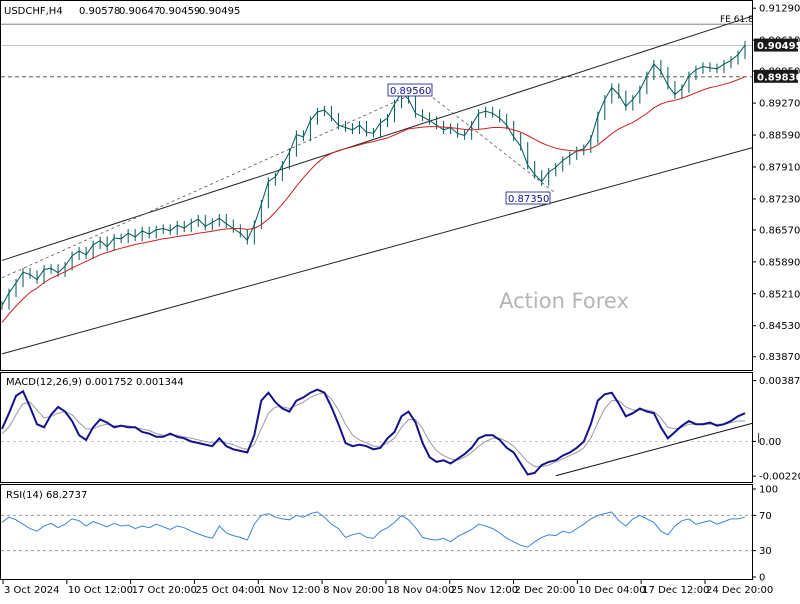 The image size is (800, 604). I want to click on swing-low-label: 0.87350, so click(528, 198).